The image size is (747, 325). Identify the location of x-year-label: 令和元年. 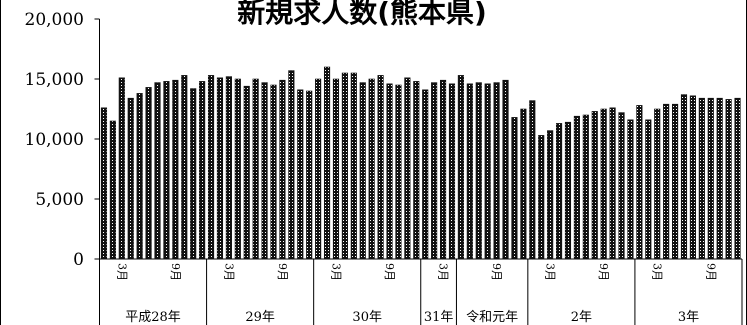
(492, 317).